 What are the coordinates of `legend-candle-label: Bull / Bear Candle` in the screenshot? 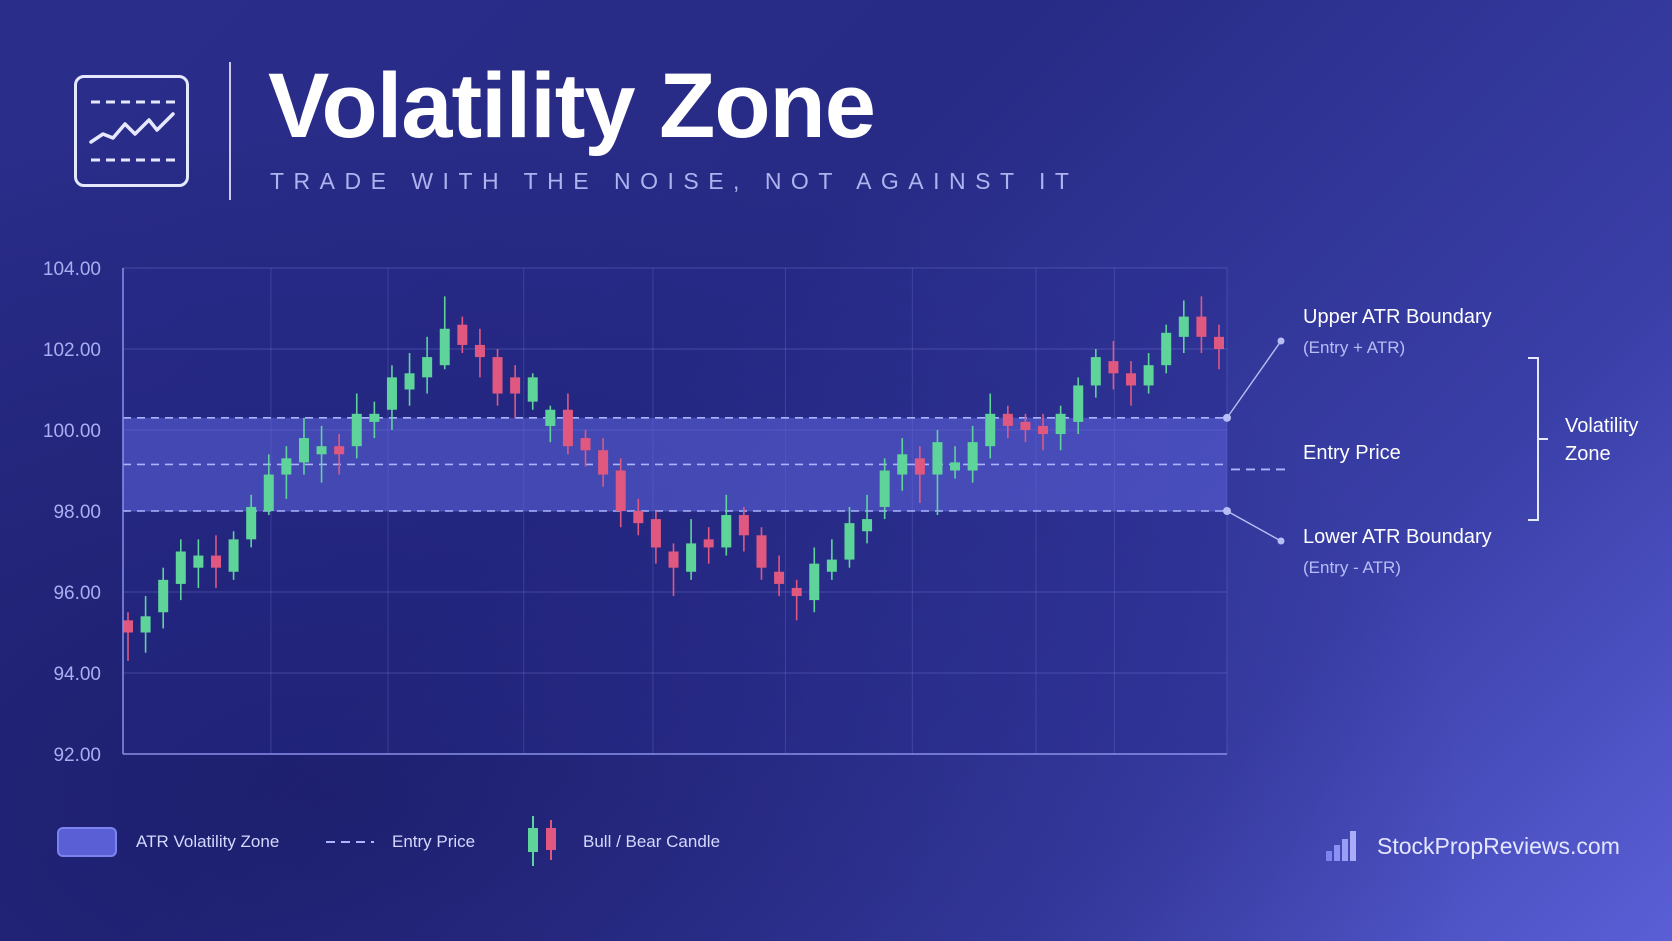 It's located at (652, 841).